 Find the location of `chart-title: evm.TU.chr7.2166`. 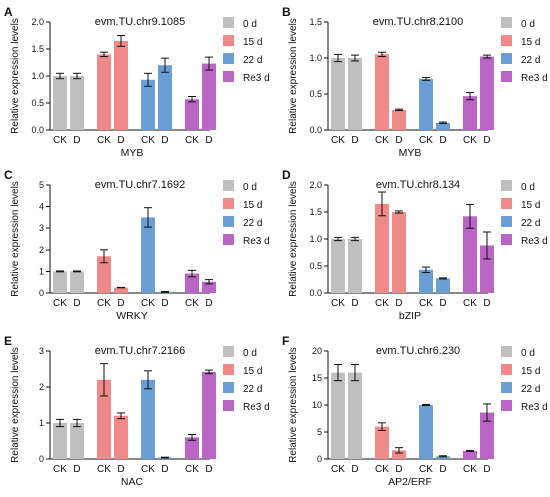

chart-title: evm.TU.chr7.2166 is located at coordinates (140, 351).